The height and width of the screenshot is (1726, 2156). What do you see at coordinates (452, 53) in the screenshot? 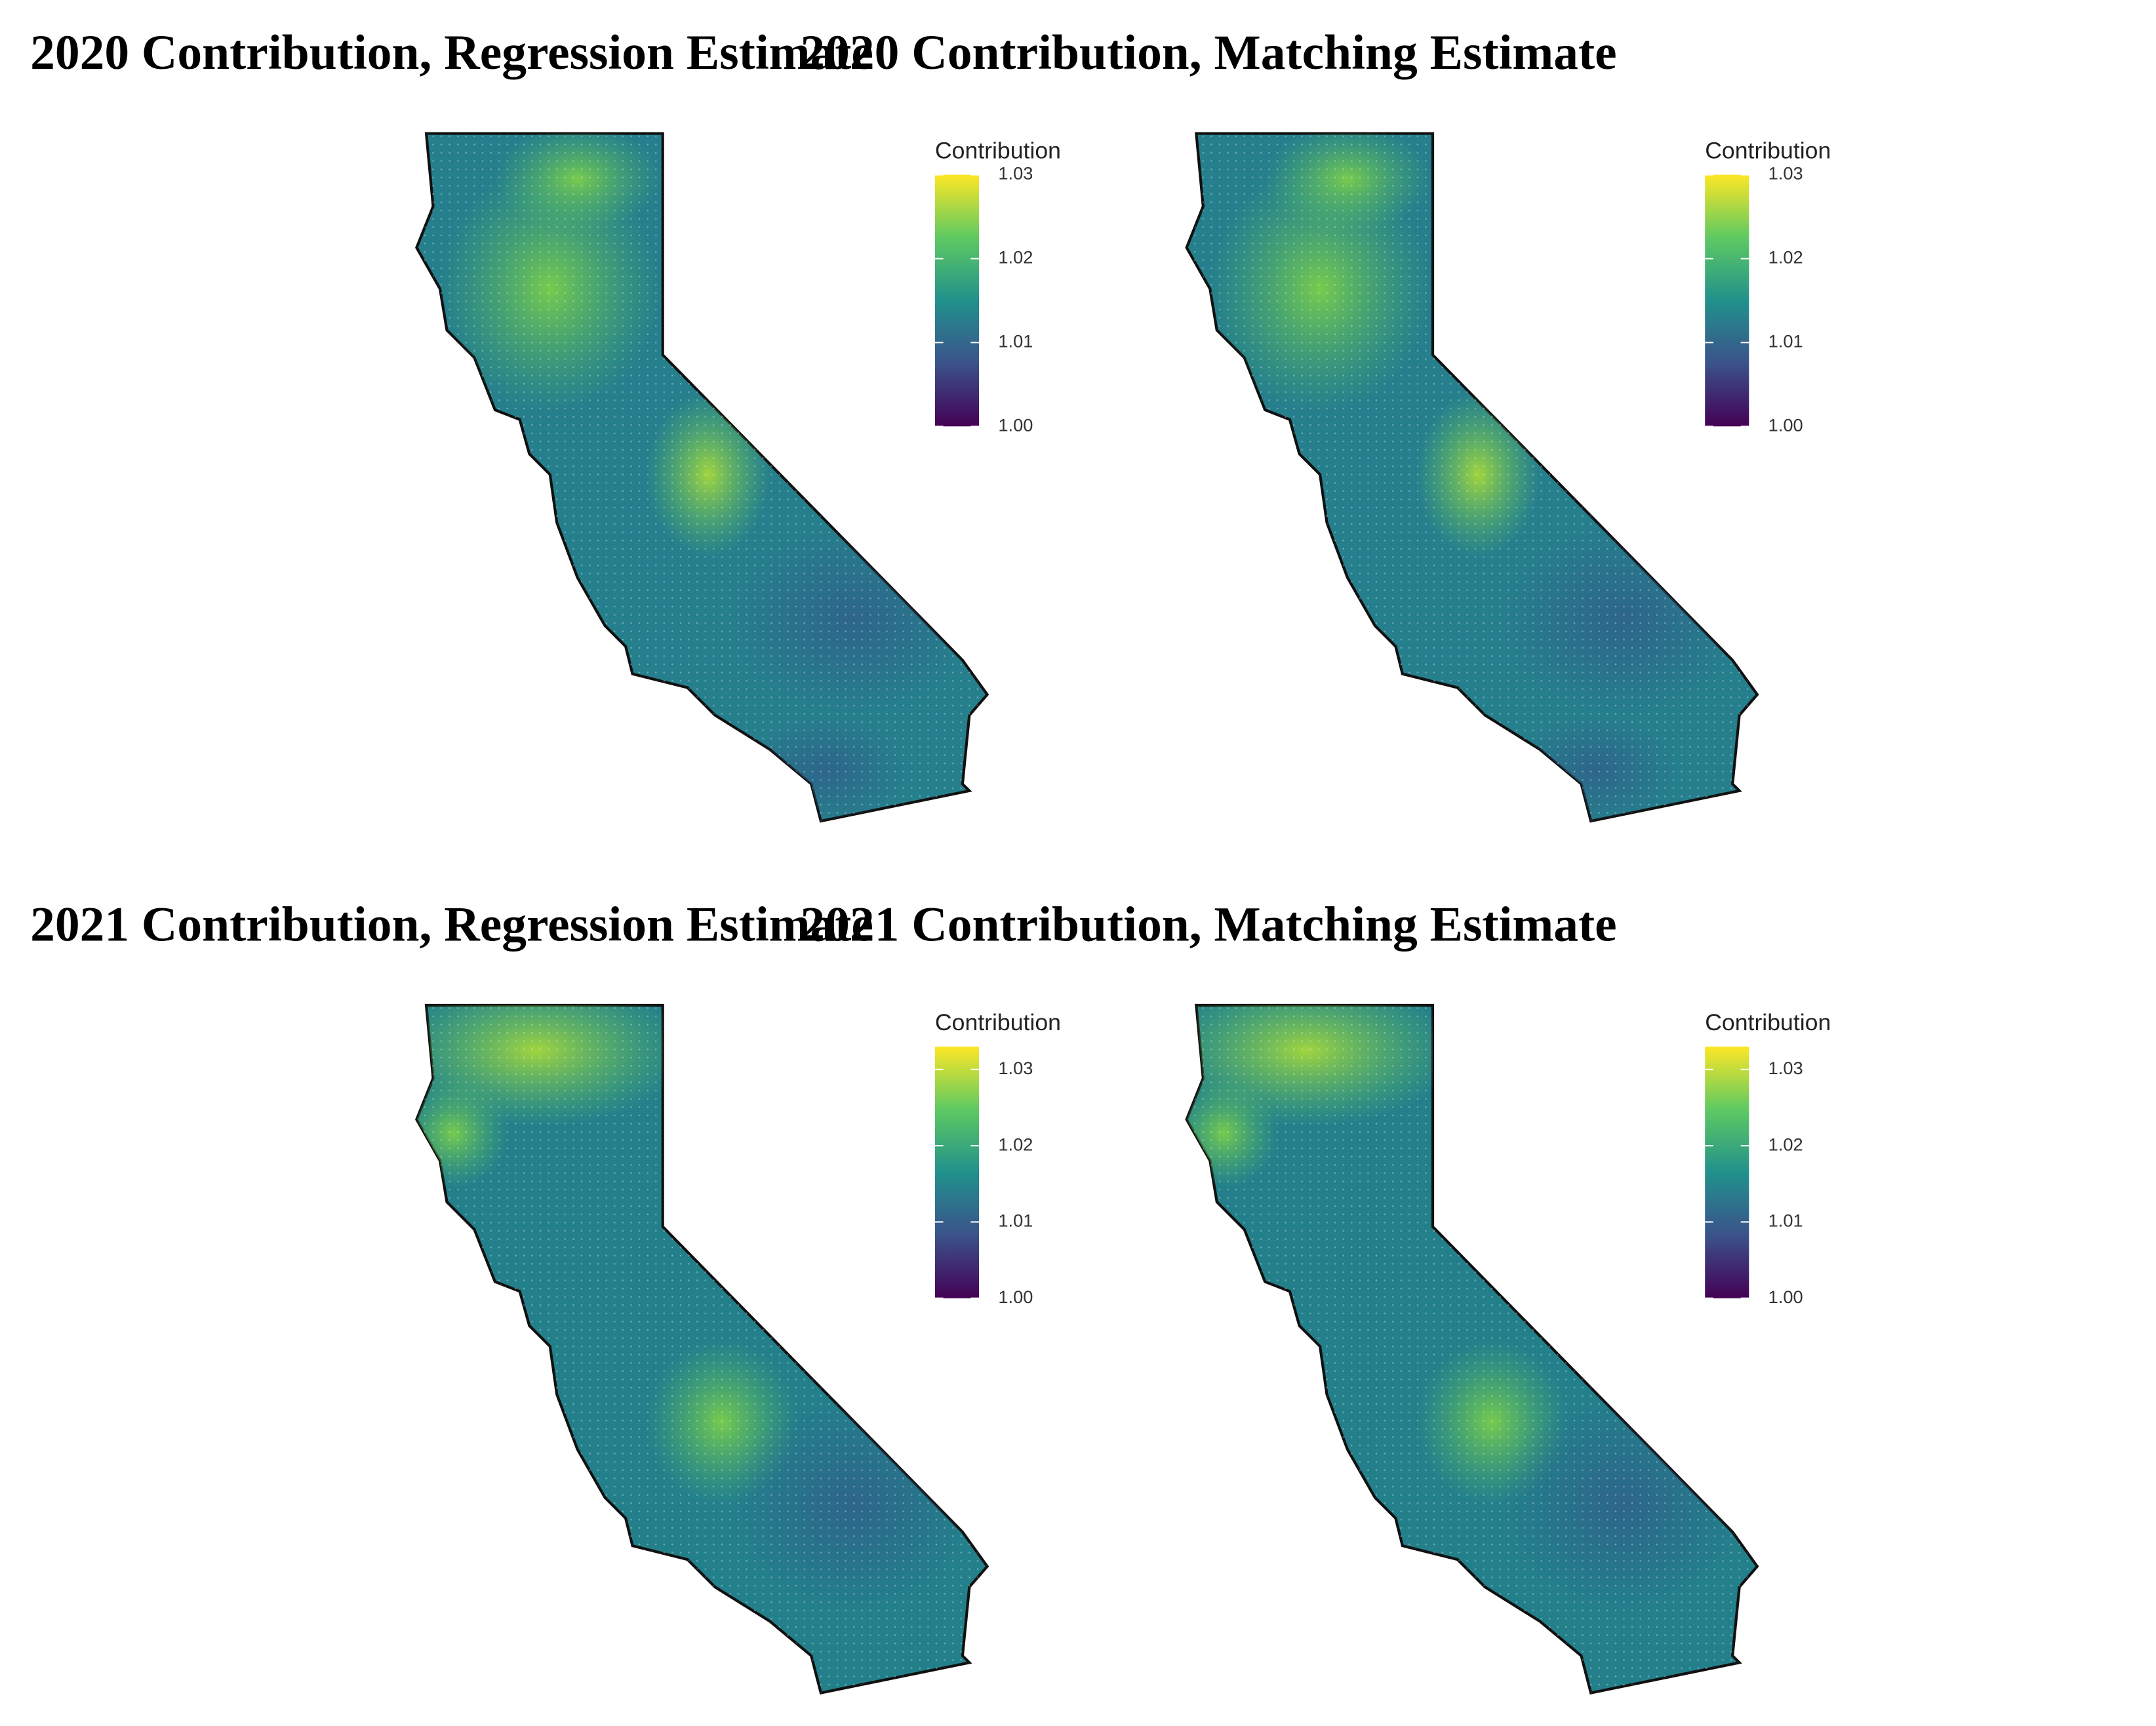
I see `panel-title: 2020 Contribution, Regression Estimate` at bounding box center [452, 53].